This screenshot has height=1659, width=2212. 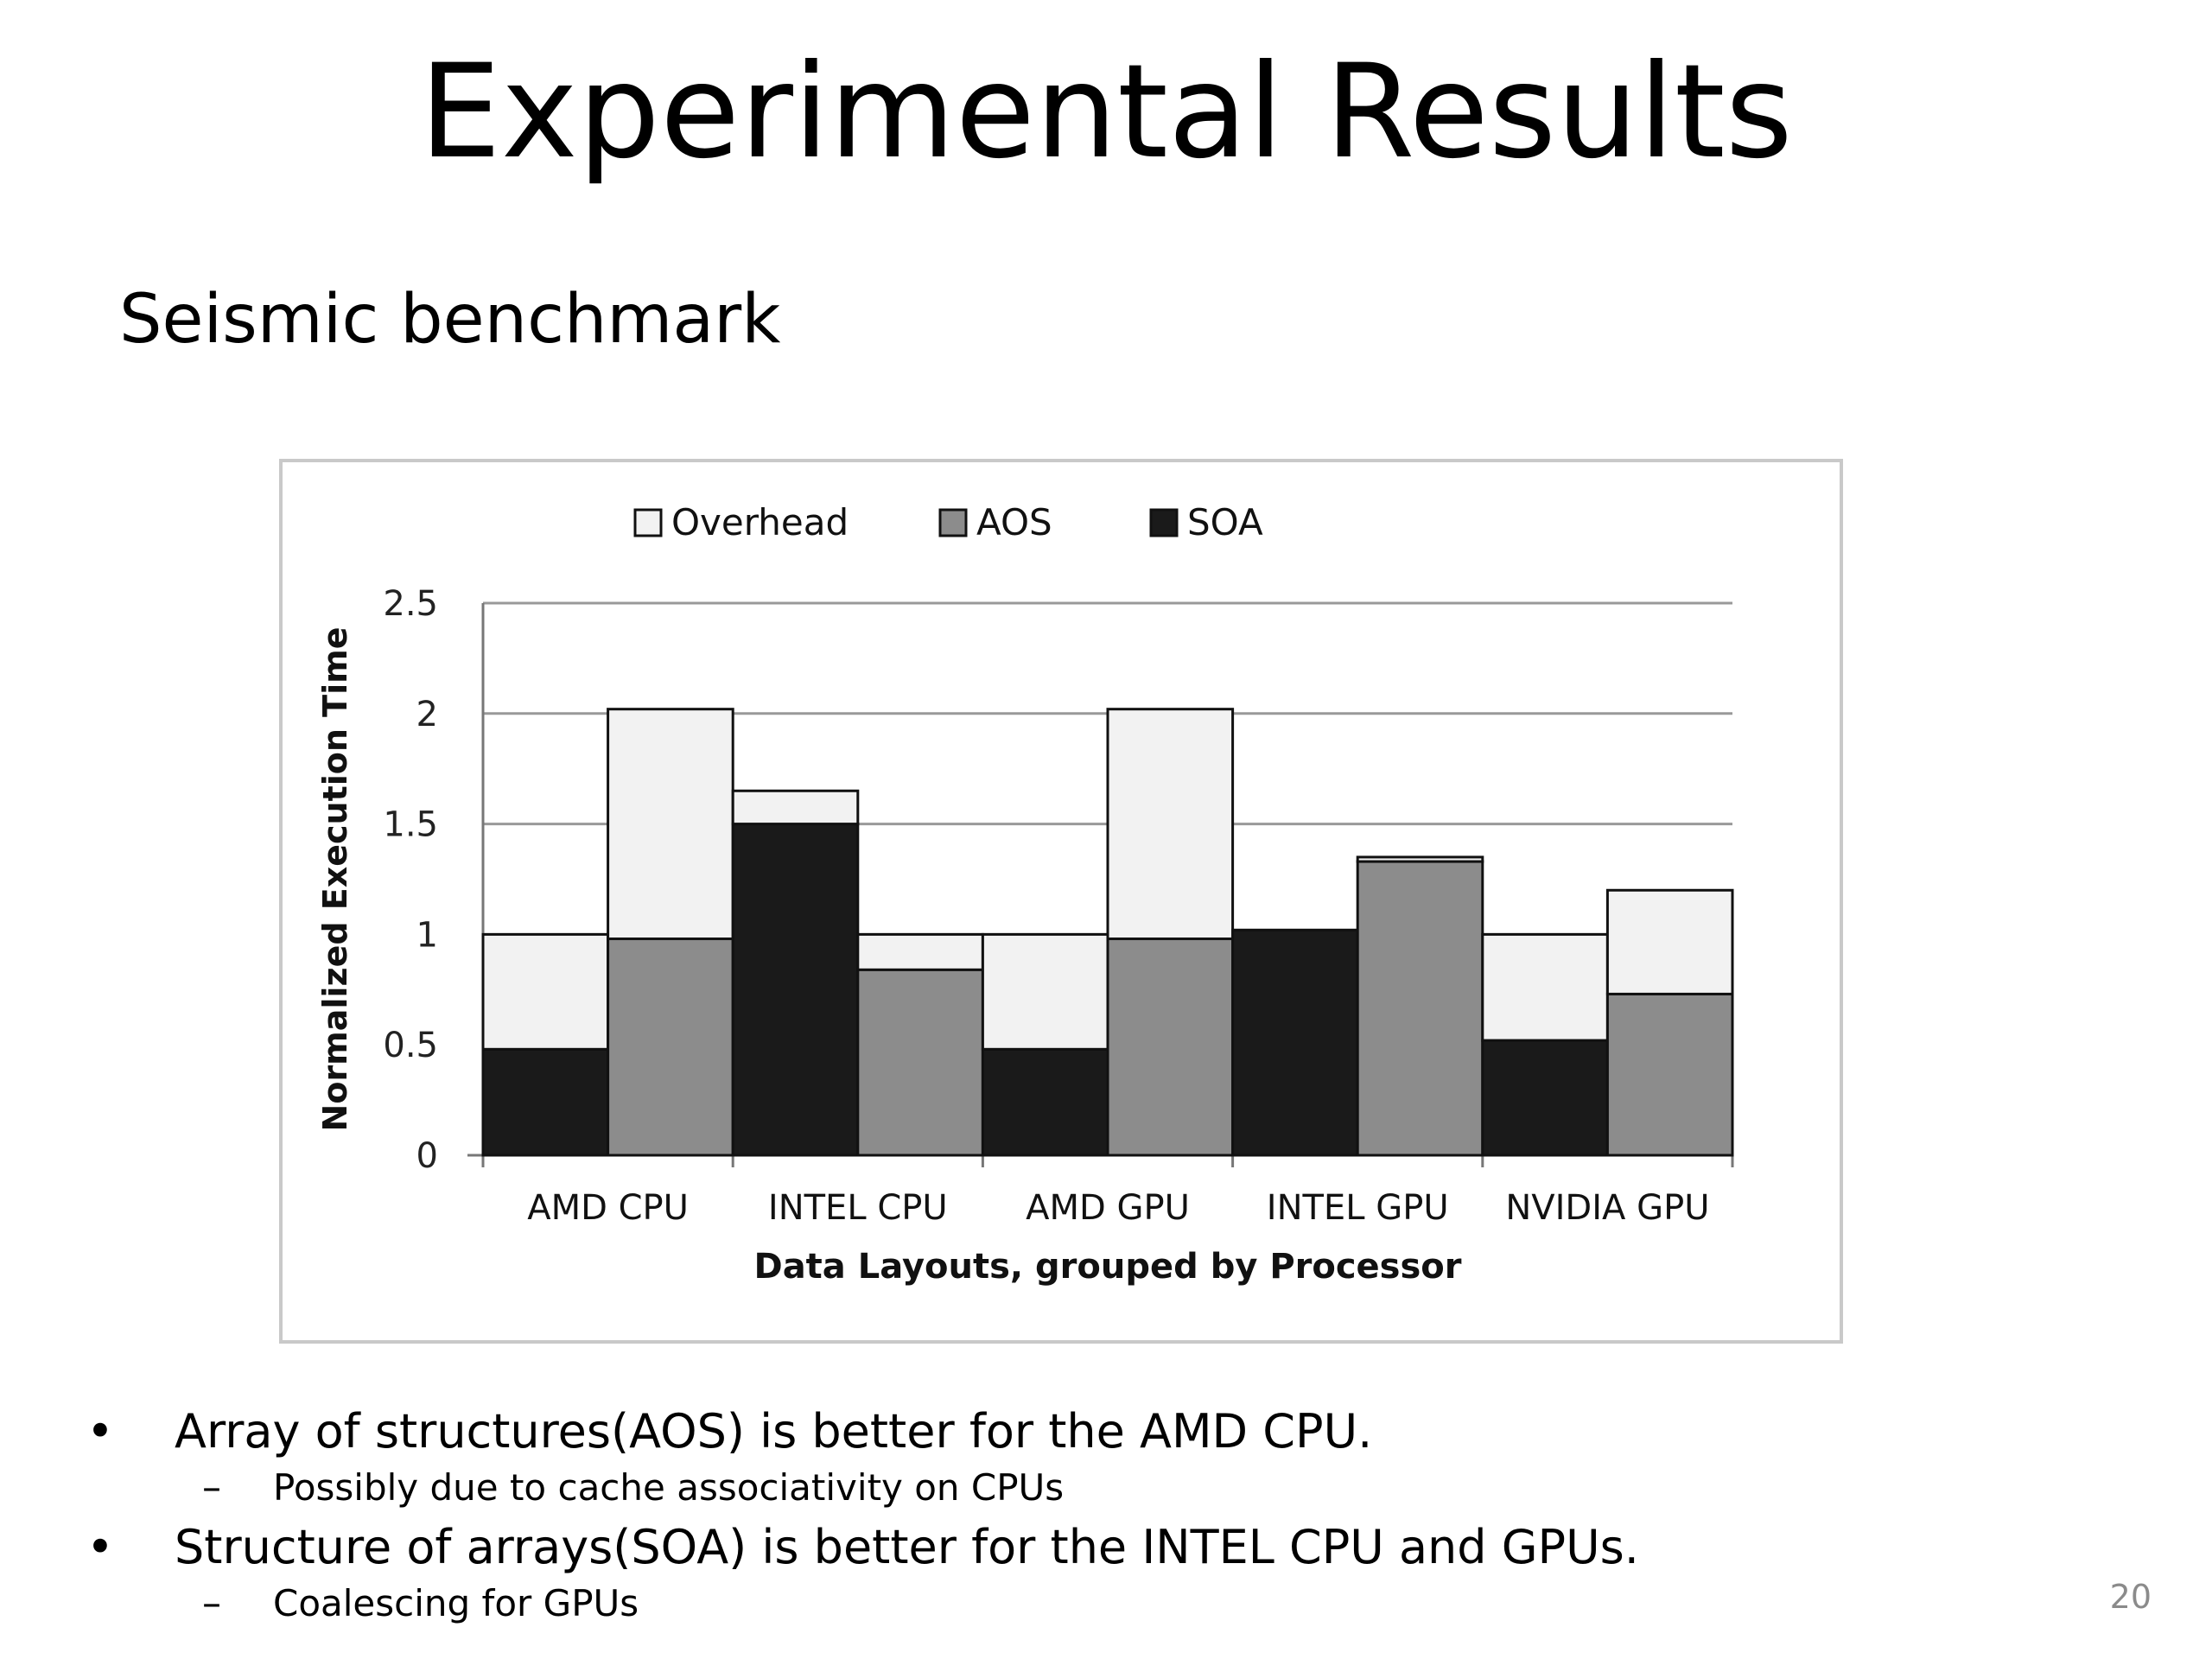 I want to click on soa-bar-nvidia-gpu, so click(x=1545, y=1098).